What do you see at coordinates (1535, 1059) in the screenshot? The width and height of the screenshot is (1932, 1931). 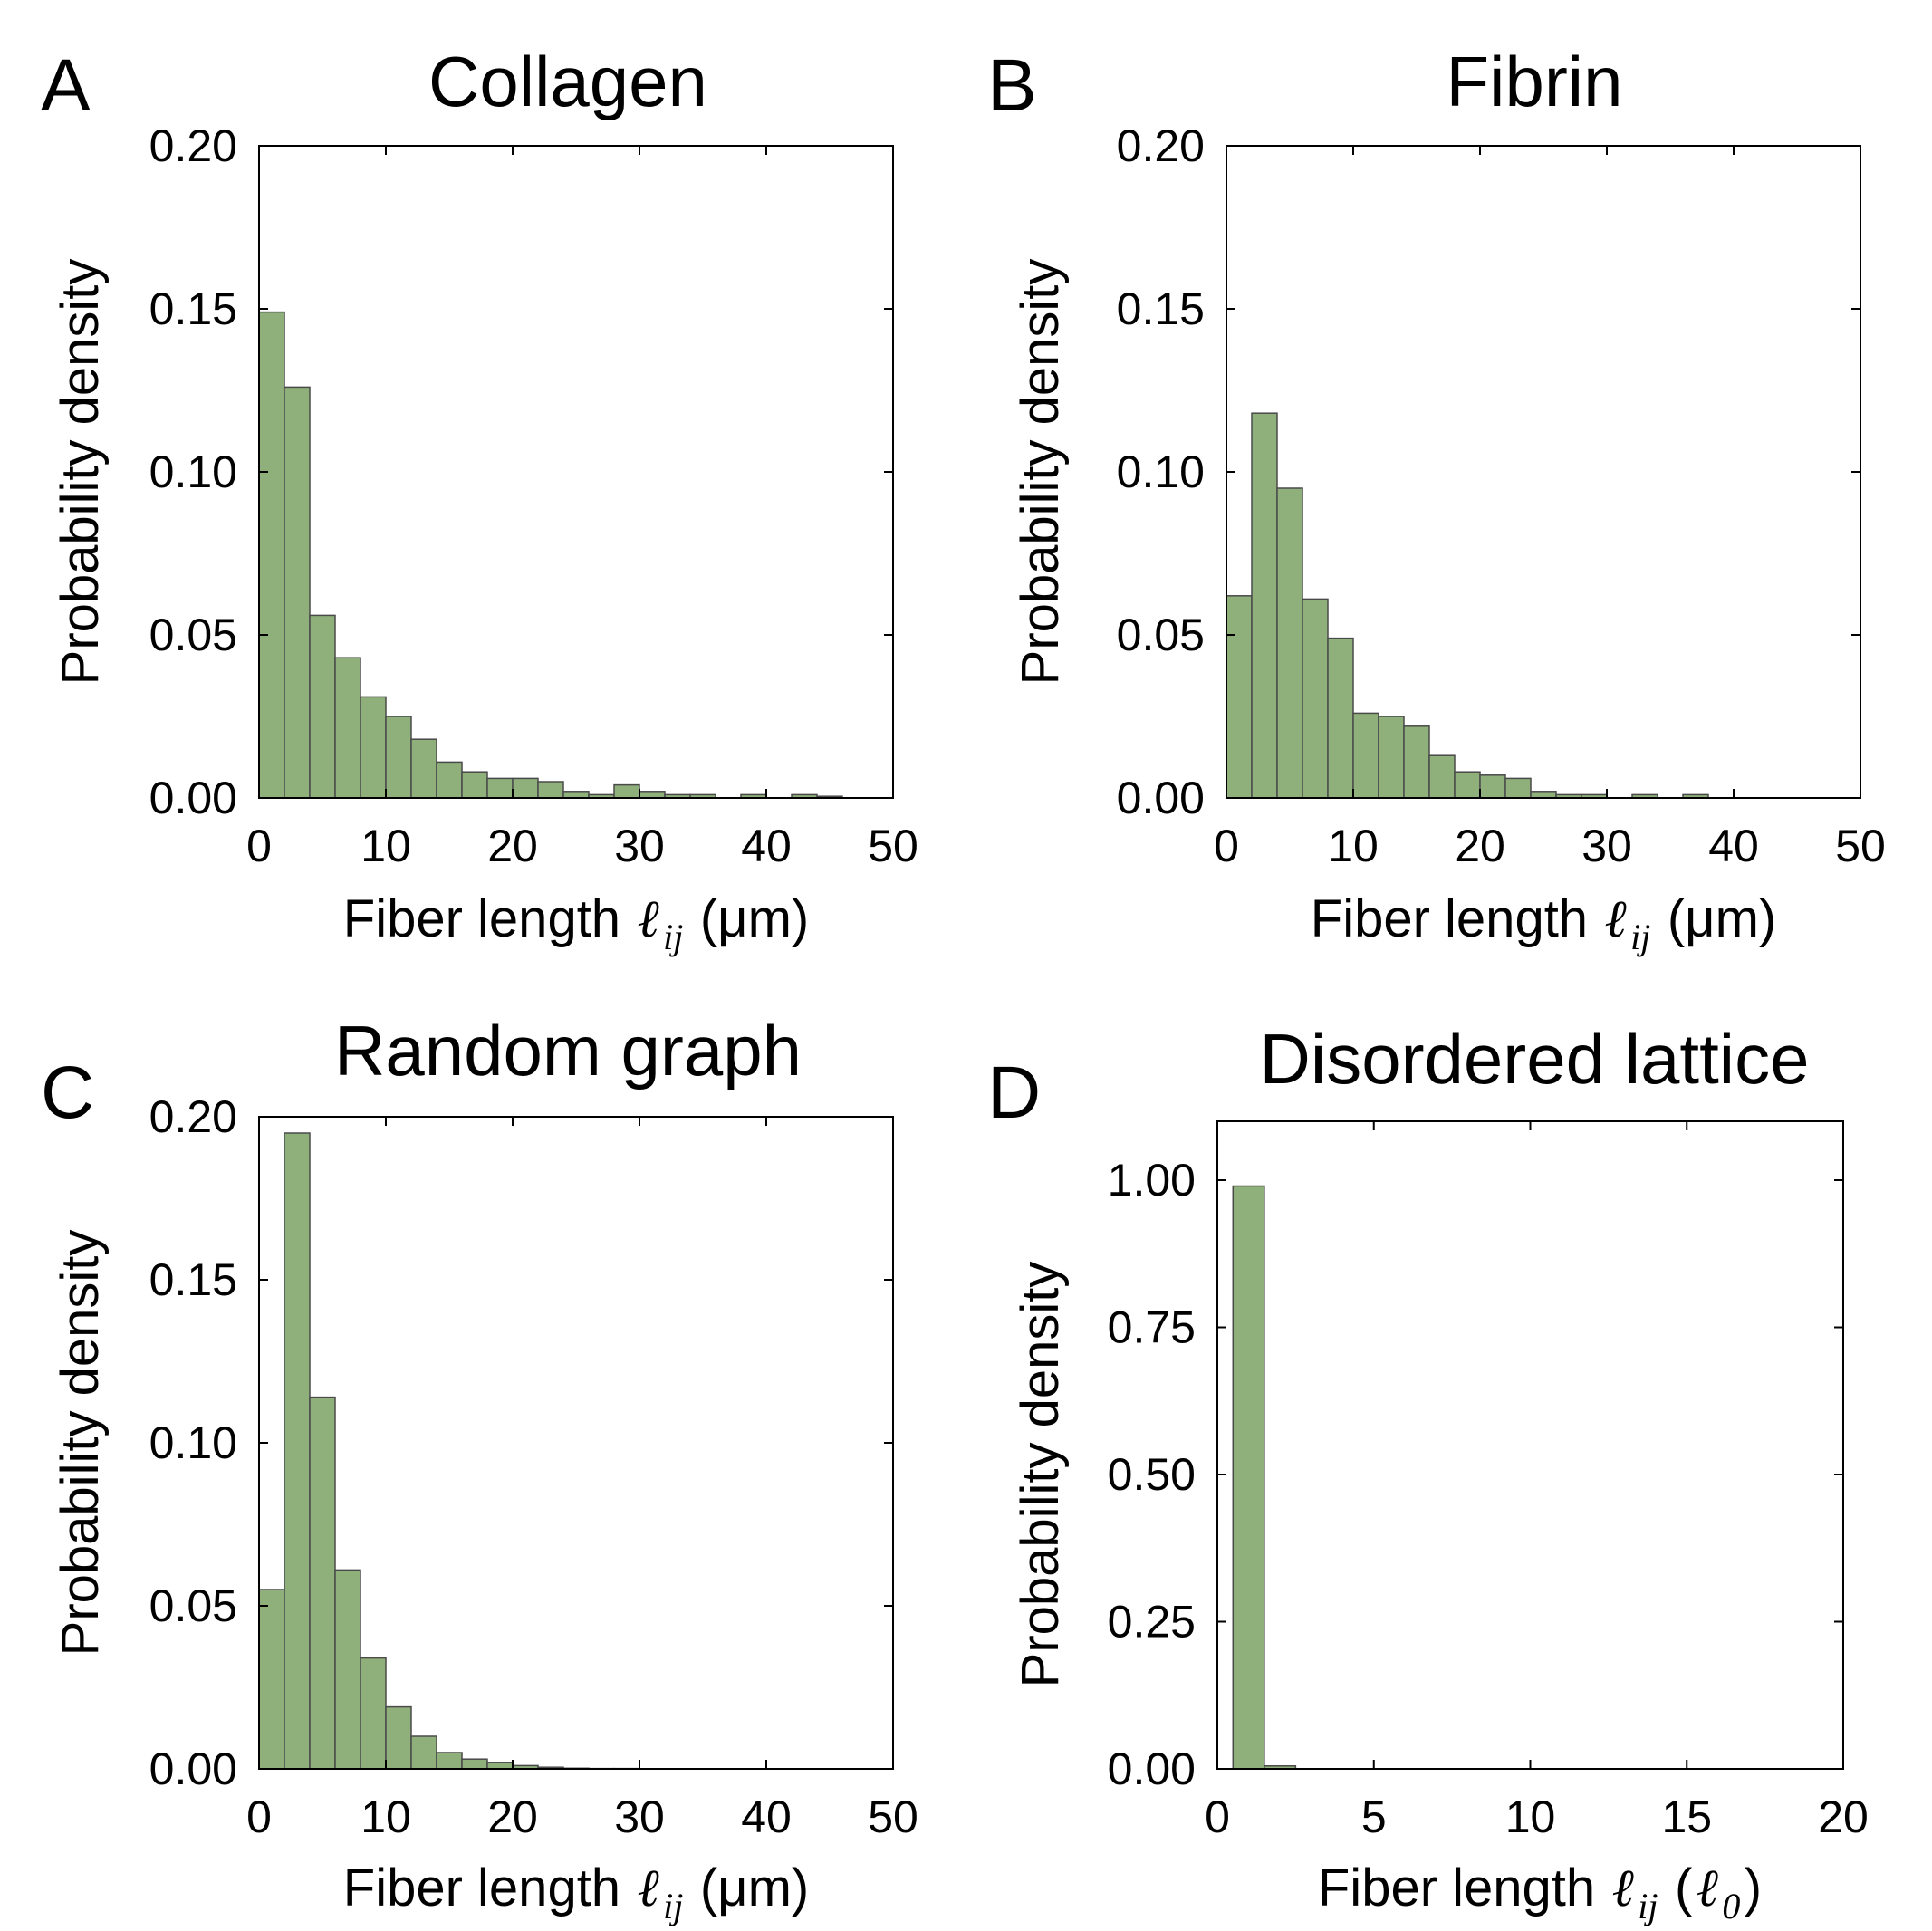 I see `chart-title: Disordered lattice` at bounding box center [1535, 1059].